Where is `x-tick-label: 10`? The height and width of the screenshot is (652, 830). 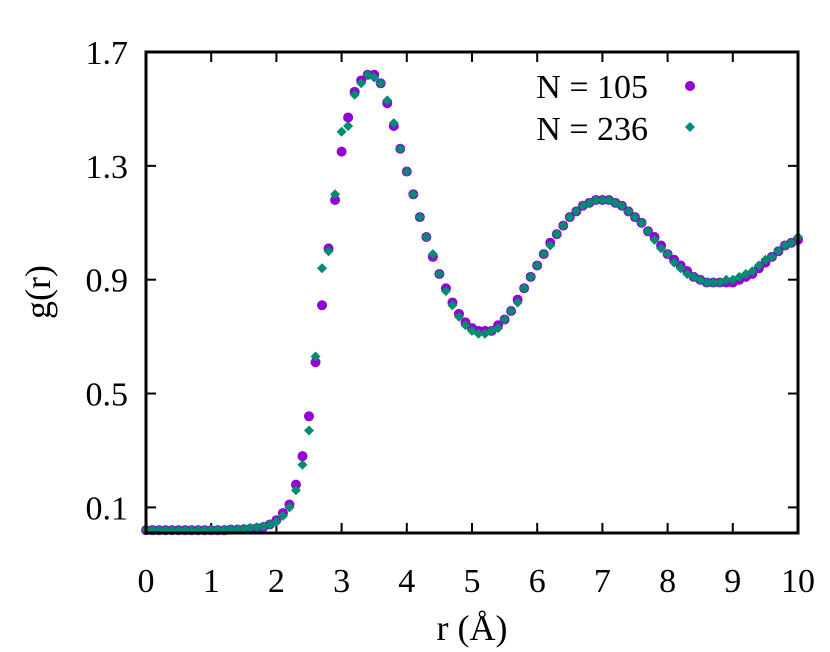 x-tick-label: 10 is located at coordinates (798, 581).